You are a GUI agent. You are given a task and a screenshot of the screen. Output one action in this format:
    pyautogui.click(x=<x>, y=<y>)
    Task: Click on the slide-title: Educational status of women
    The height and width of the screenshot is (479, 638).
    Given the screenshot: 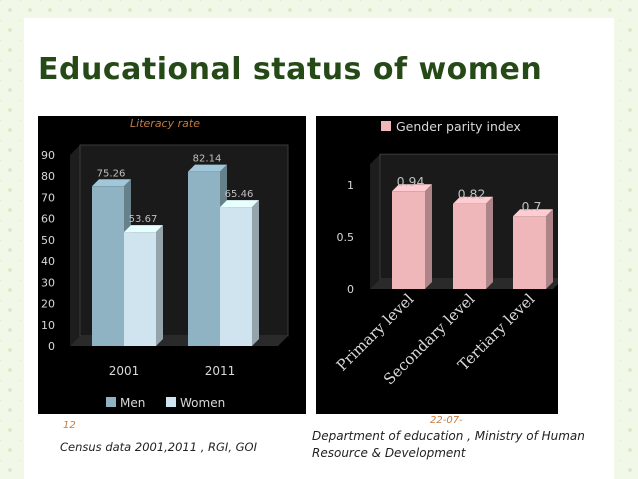 What is the action you would take?
    pyautogui.click(x=290, y=69)
    